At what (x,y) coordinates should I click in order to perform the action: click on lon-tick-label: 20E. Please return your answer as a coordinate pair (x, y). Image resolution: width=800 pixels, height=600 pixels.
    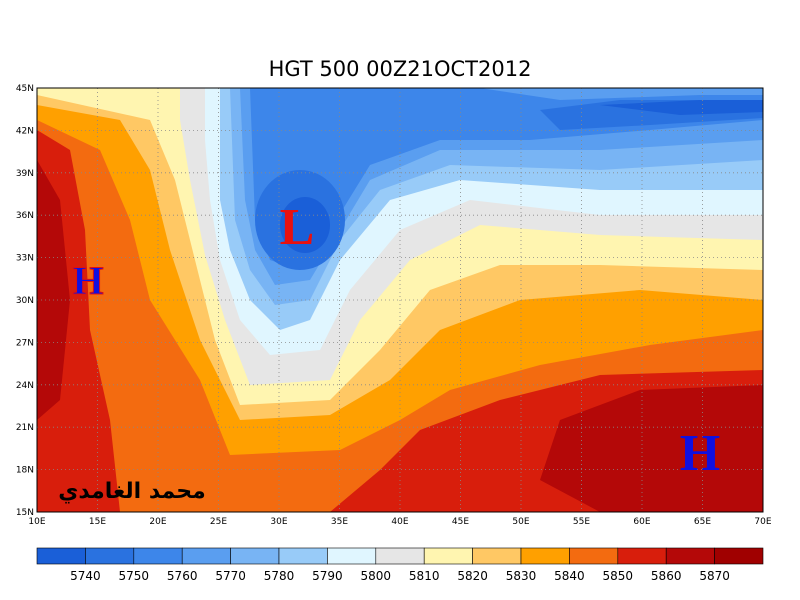
    Looking at the image, I should click on (157, 522).